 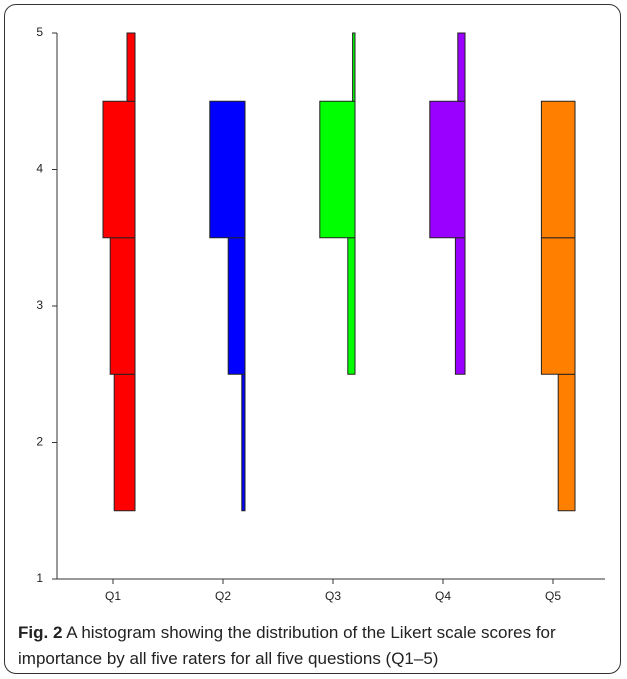 What do you see at coordinates (333, 596) in the screenshot?
I see `x-tick-label: Q3` at bounding box center [333, 596].